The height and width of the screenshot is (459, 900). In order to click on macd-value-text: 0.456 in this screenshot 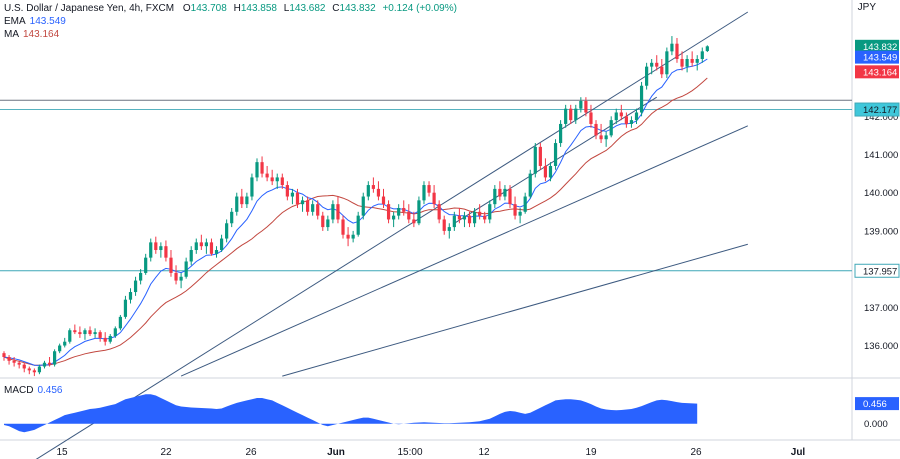, I will do `click(875, 404)`.